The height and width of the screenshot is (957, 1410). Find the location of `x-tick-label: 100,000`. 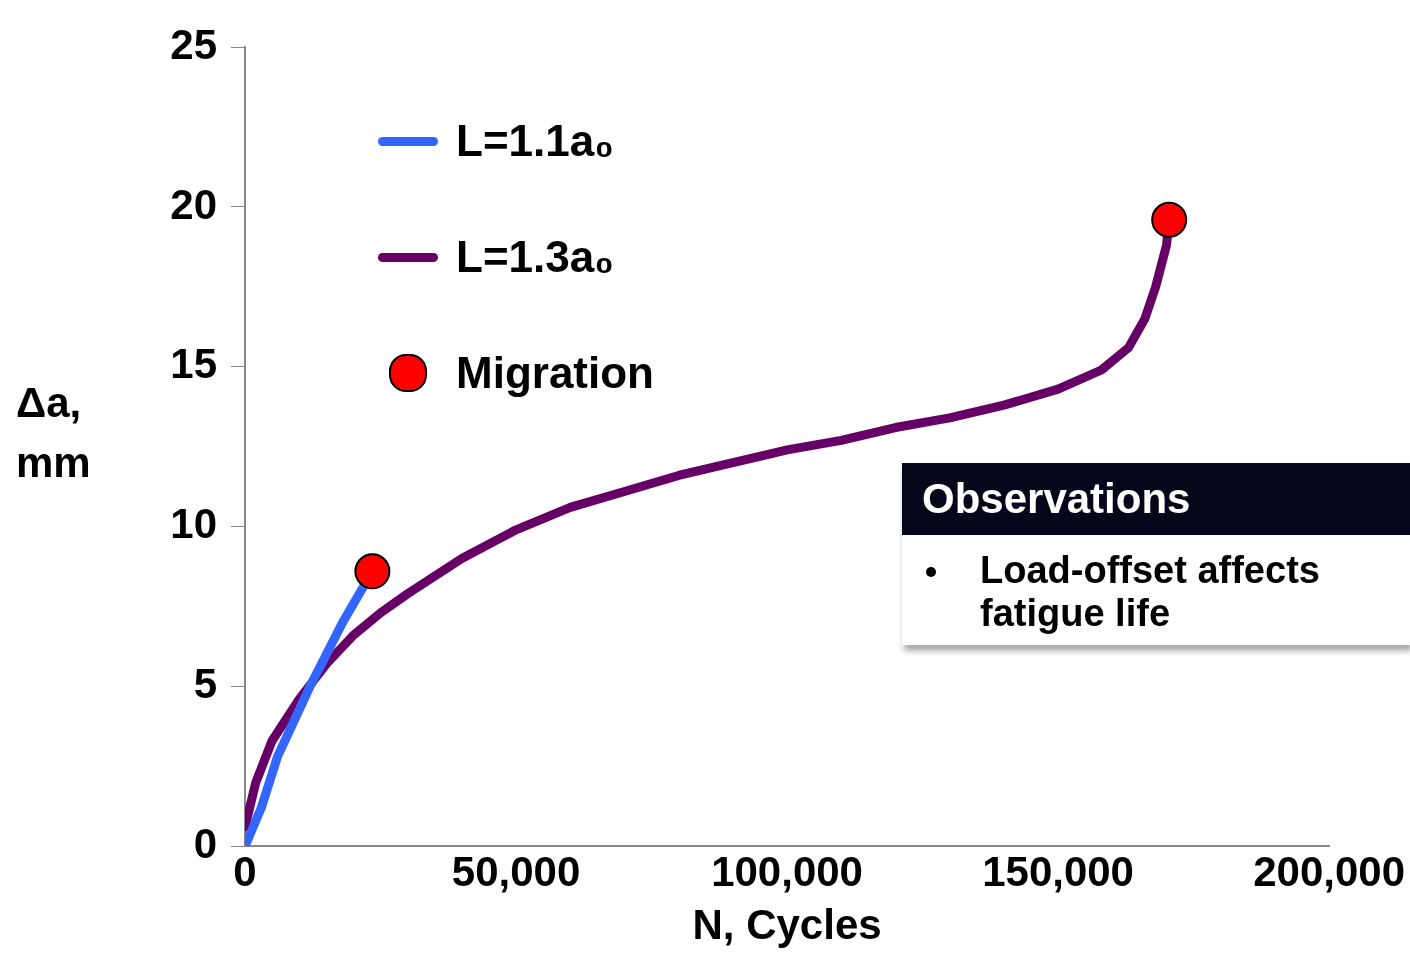

x-tick-label: 100,000 is located at coordinates (787, 871).